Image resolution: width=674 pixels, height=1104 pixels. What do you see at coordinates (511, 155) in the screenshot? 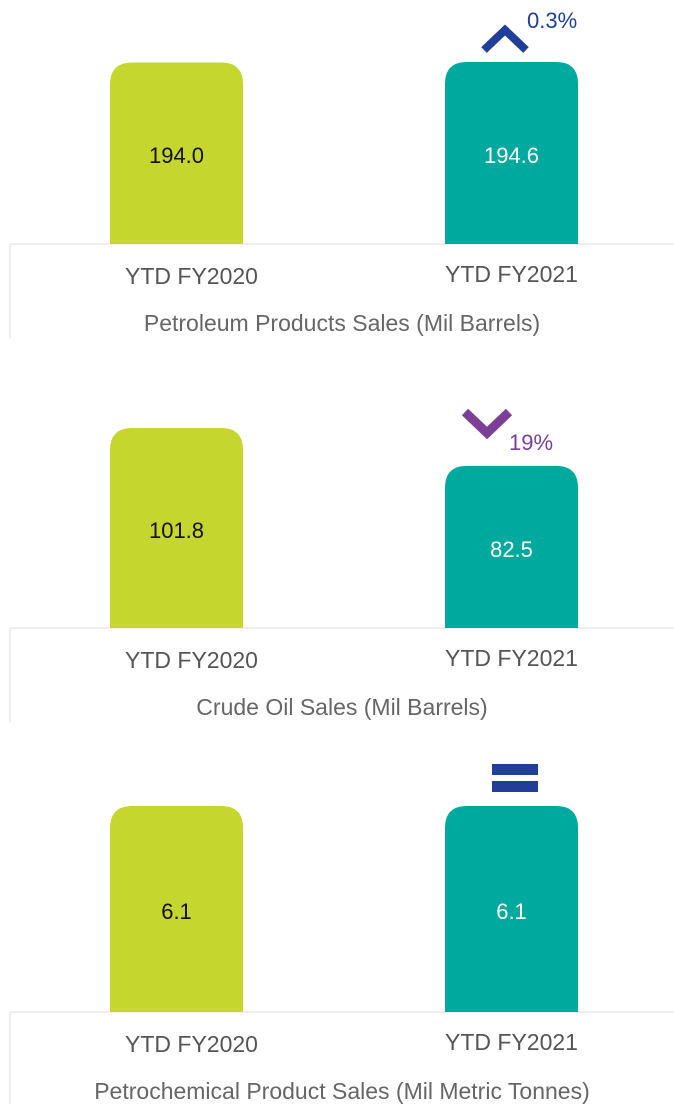
I see `value-label: 194.6` at bounding box center [511, 155].